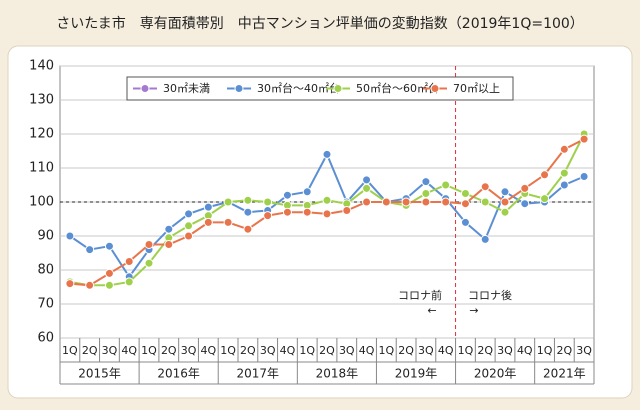 The image size is (640, 410). I want to click on y-tick-label: 100, so click(41, 202).